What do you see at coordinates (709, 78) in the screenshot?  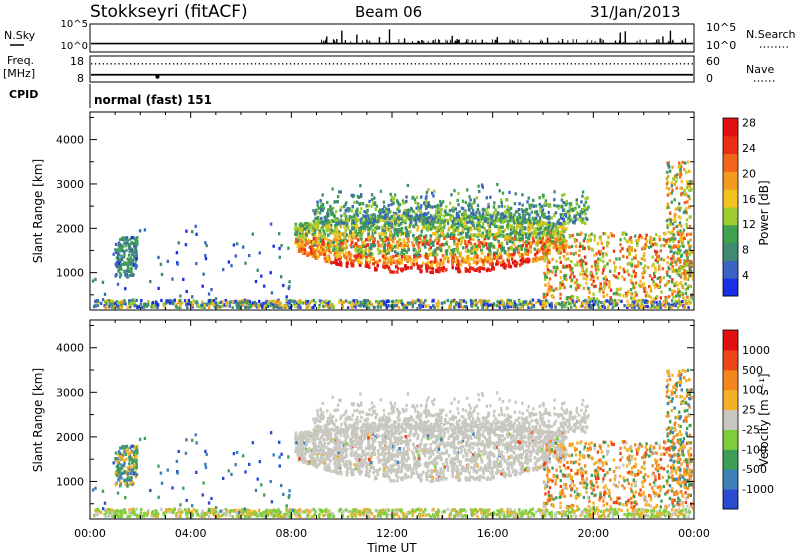 I see `nave-tick-bottom: 0` at bounding box center [709, 78].